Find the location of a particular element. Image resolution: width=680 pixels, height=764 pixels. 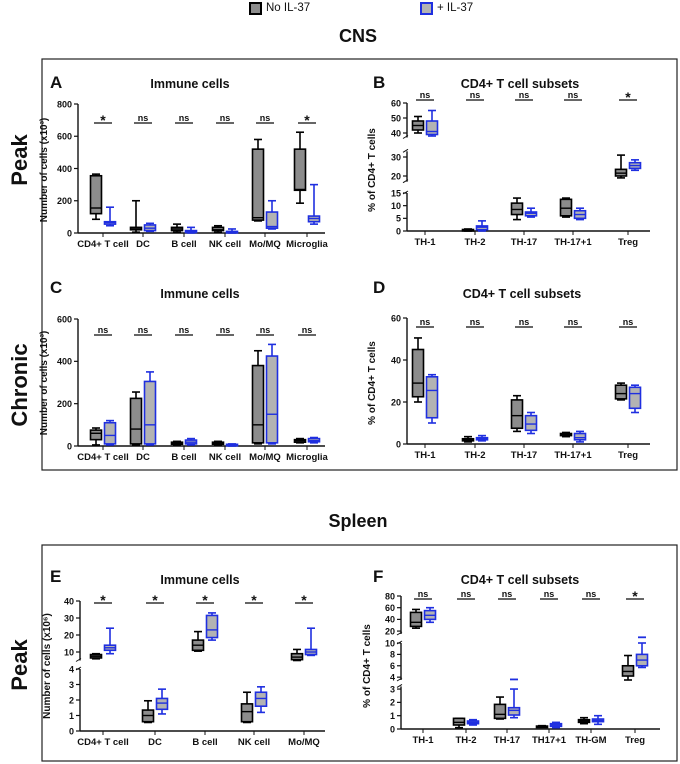

y-tick-label: 80 is located at coordinates (390, 596).